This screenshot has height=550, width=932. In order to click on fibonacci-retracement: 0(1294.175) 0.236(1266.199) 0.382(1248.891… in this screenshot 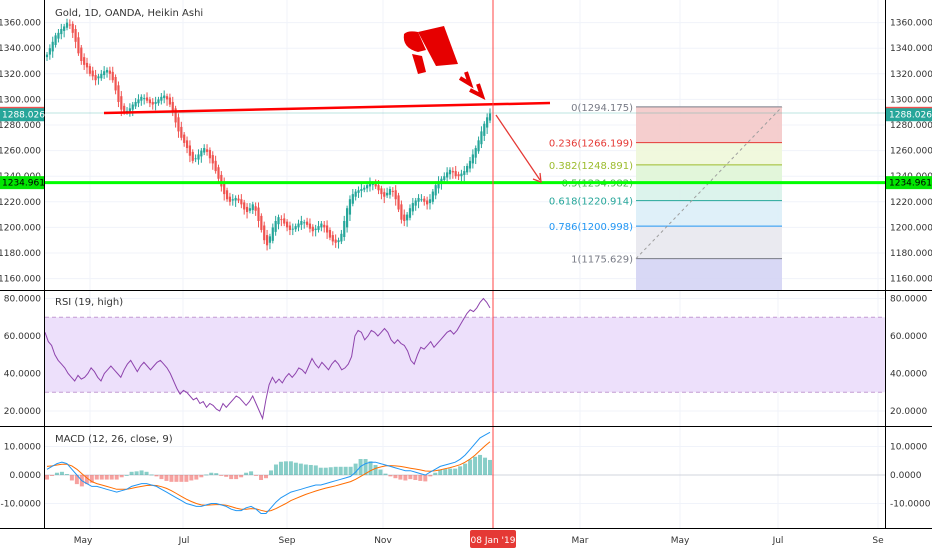, I will do `click(666, 196)`.